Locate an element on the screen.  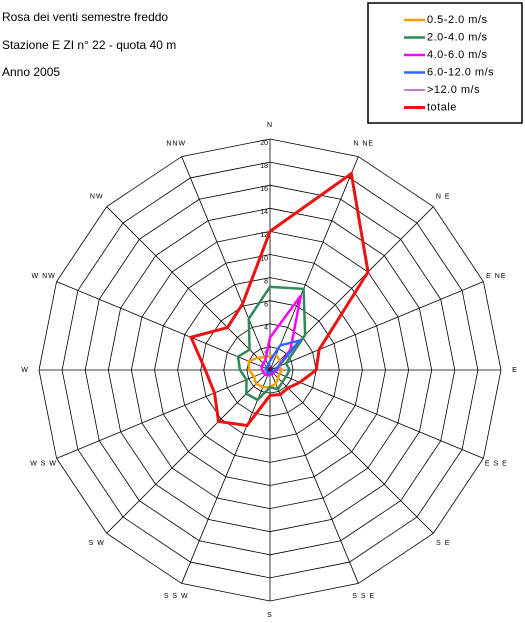
r-tick-label: 16 is located at coordinates (264, 189).